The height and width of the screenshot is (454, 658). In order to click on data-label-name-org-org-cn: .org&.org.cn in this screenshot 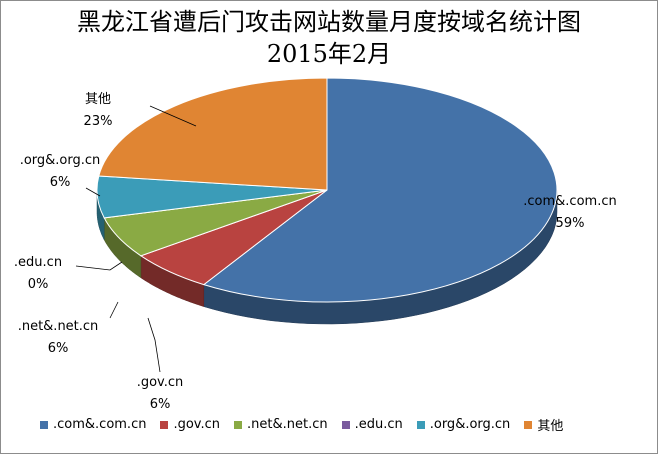, I will do `click(60, 160)`.